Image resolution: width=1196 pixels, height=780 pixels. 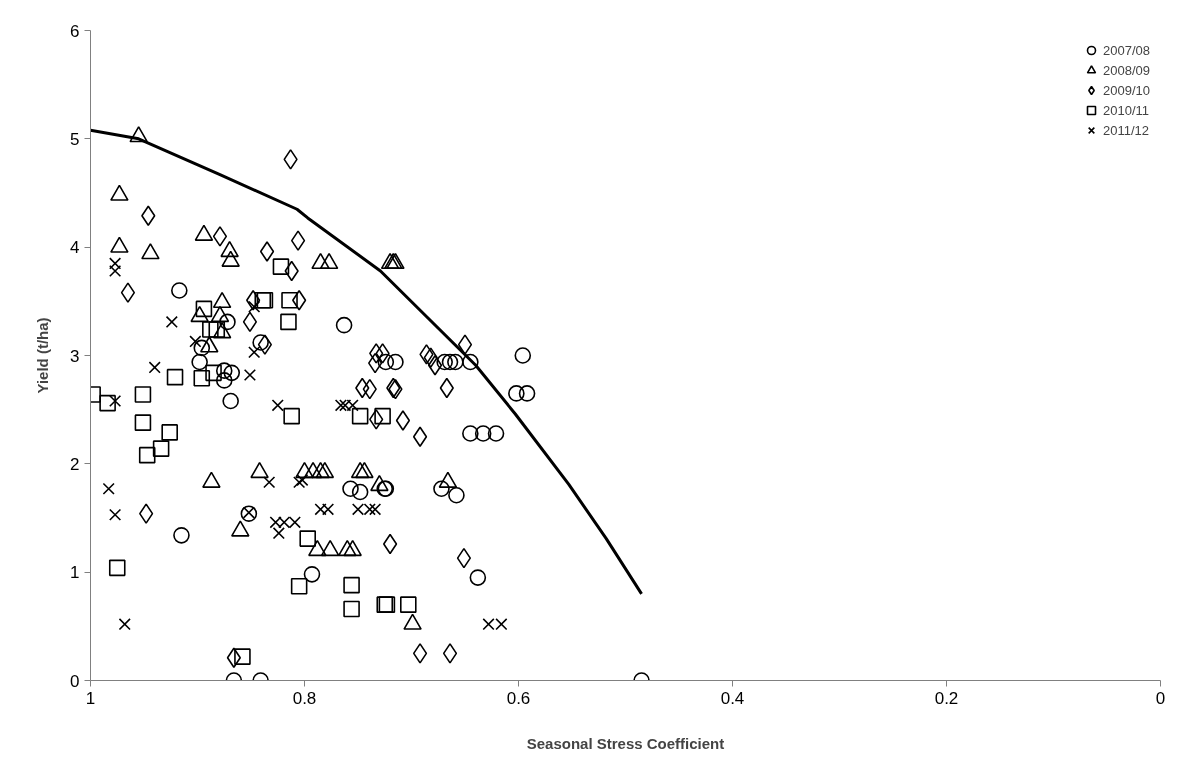 What do you see at coordinates (1126, 70) in the screenshot?
I see `legend-label: 2008/09` at bounding box center [1126, 70].